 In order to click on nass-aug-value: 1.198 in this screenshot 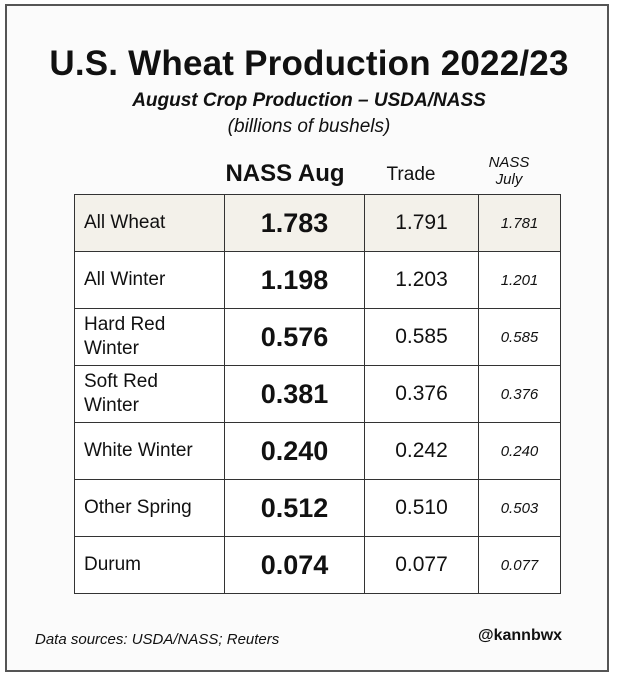, I will do `click(294, 279)`.